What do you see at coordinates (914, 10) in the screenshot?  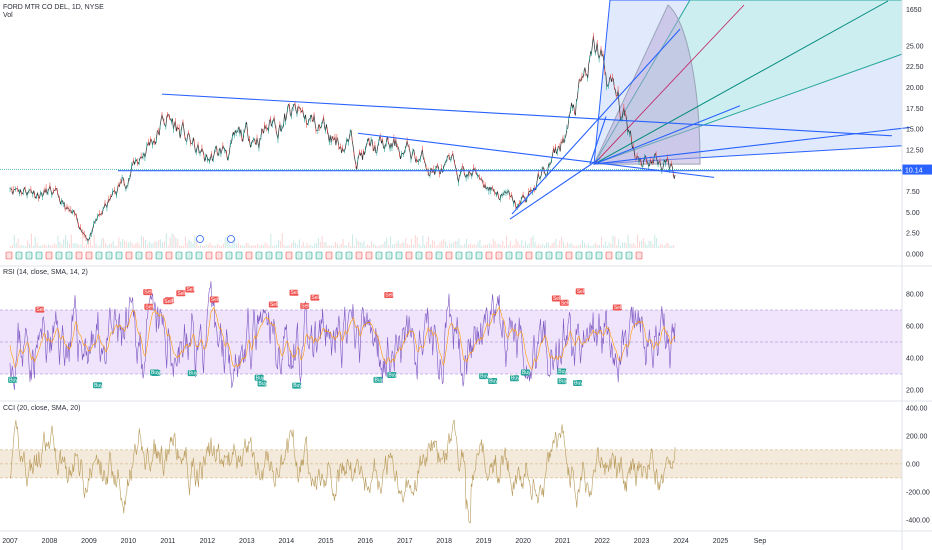 I see `price-scale-tick: 1650` at bounding box center [914, 10].